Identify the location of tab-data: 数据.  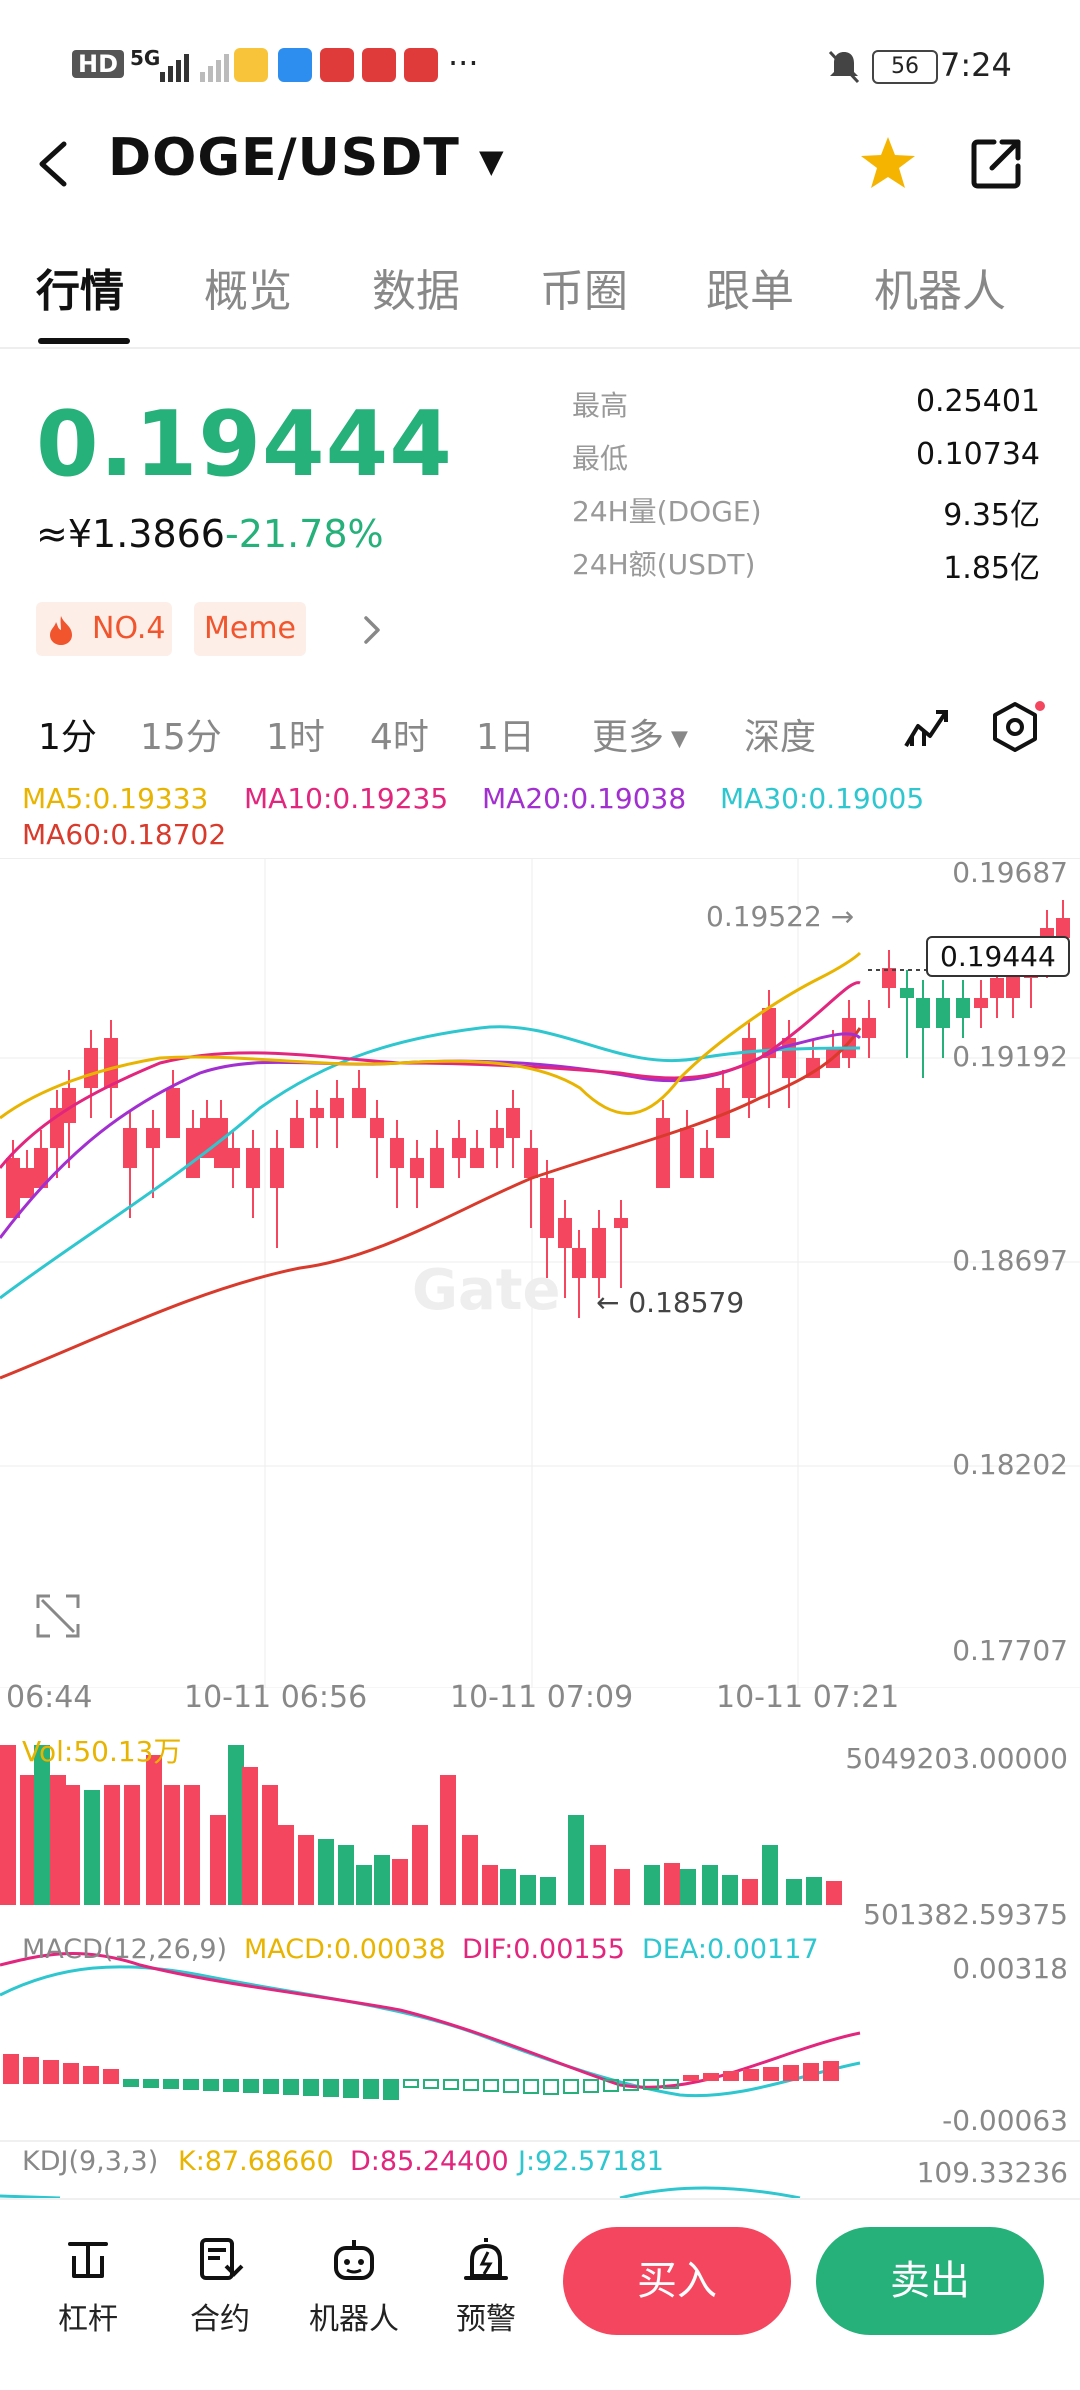
(416, 291).